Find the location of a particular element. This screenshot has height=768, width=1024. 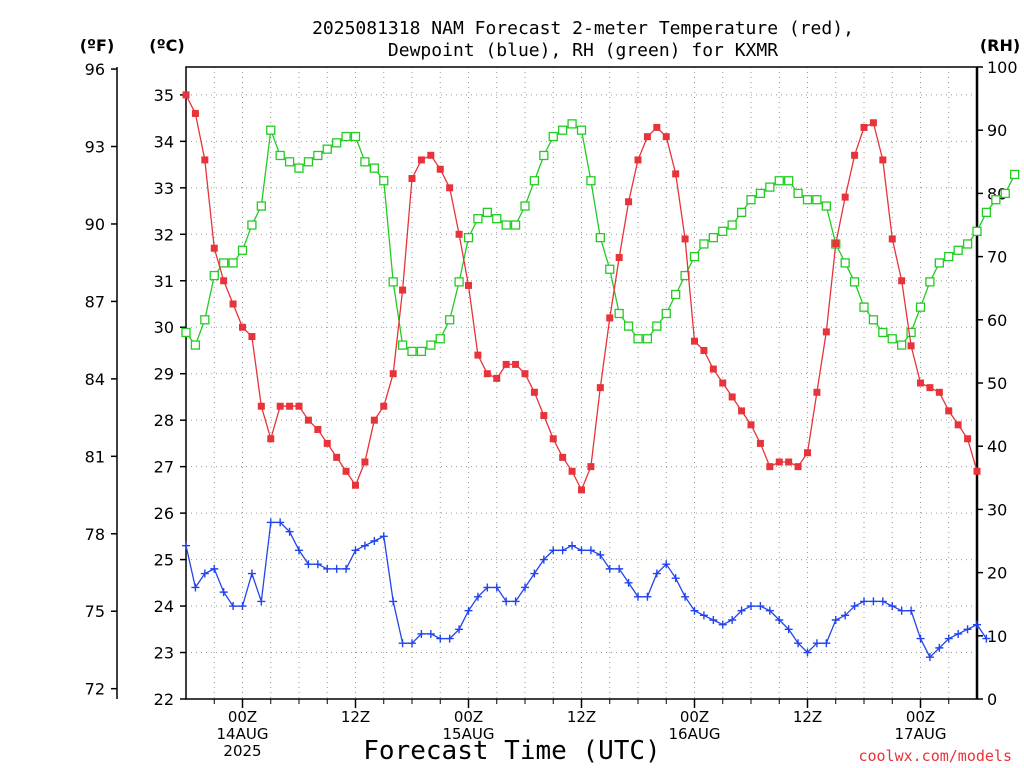

celsius-tick-label: 32 is located at coordinates (164, 234).